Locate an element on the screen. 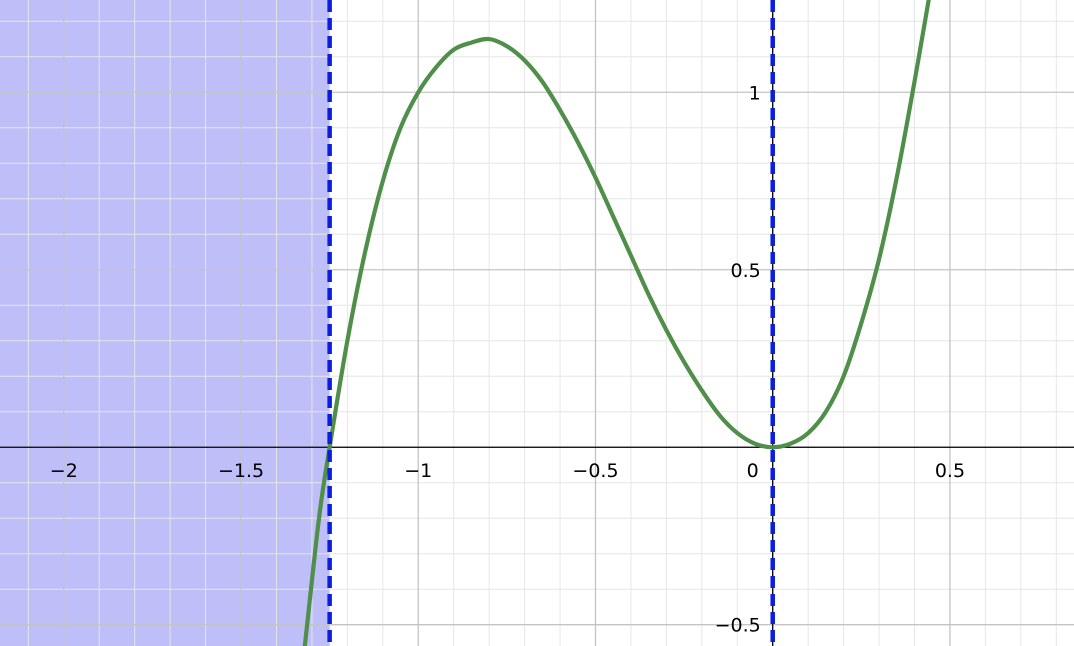  x-tick-label: −1 is located at coordinates (418, 471).